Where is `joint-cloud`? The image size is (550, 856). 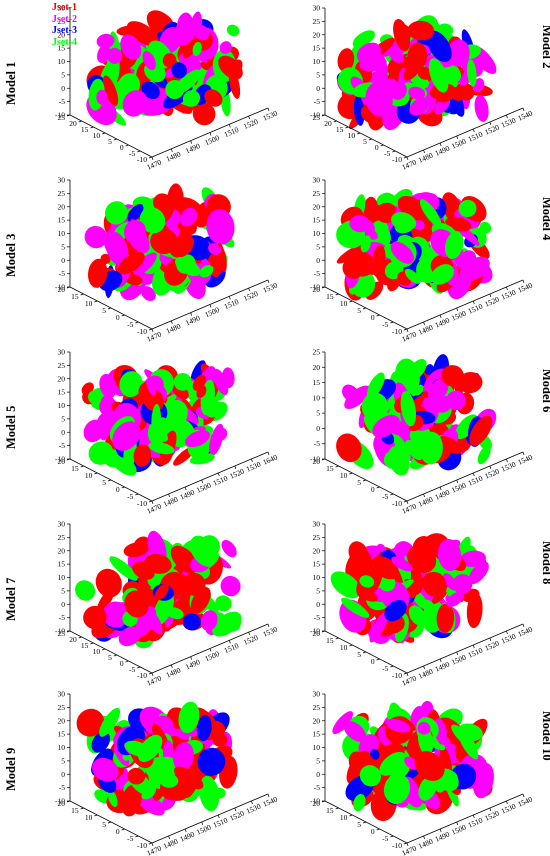 joint-cloud is located at coordinates (159, 242).